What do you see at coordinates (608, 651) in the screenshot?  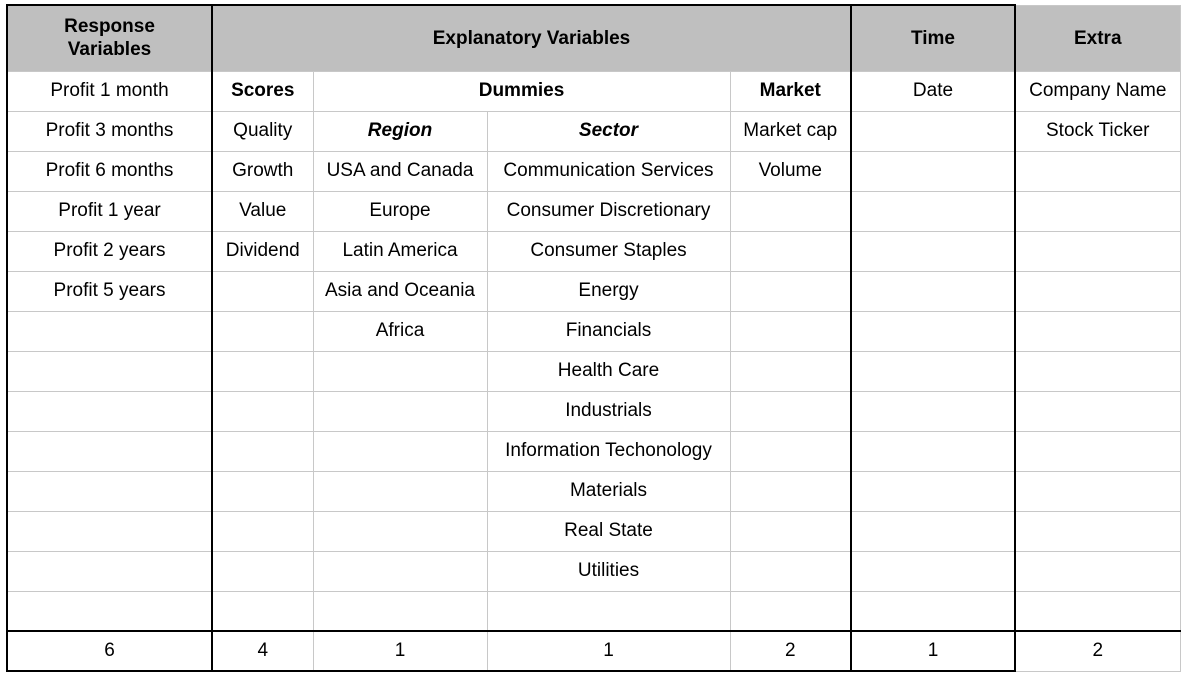 I see `total-sector: 1` at bounding box center [608, 651].